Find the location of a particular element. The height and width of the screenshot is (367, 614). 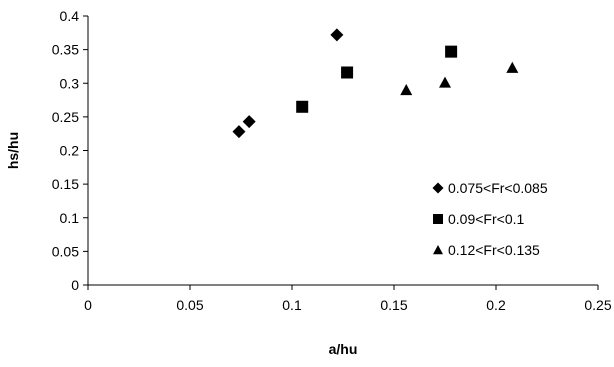

x-tick-label: 0.1 is located at coordinates (292, 305).